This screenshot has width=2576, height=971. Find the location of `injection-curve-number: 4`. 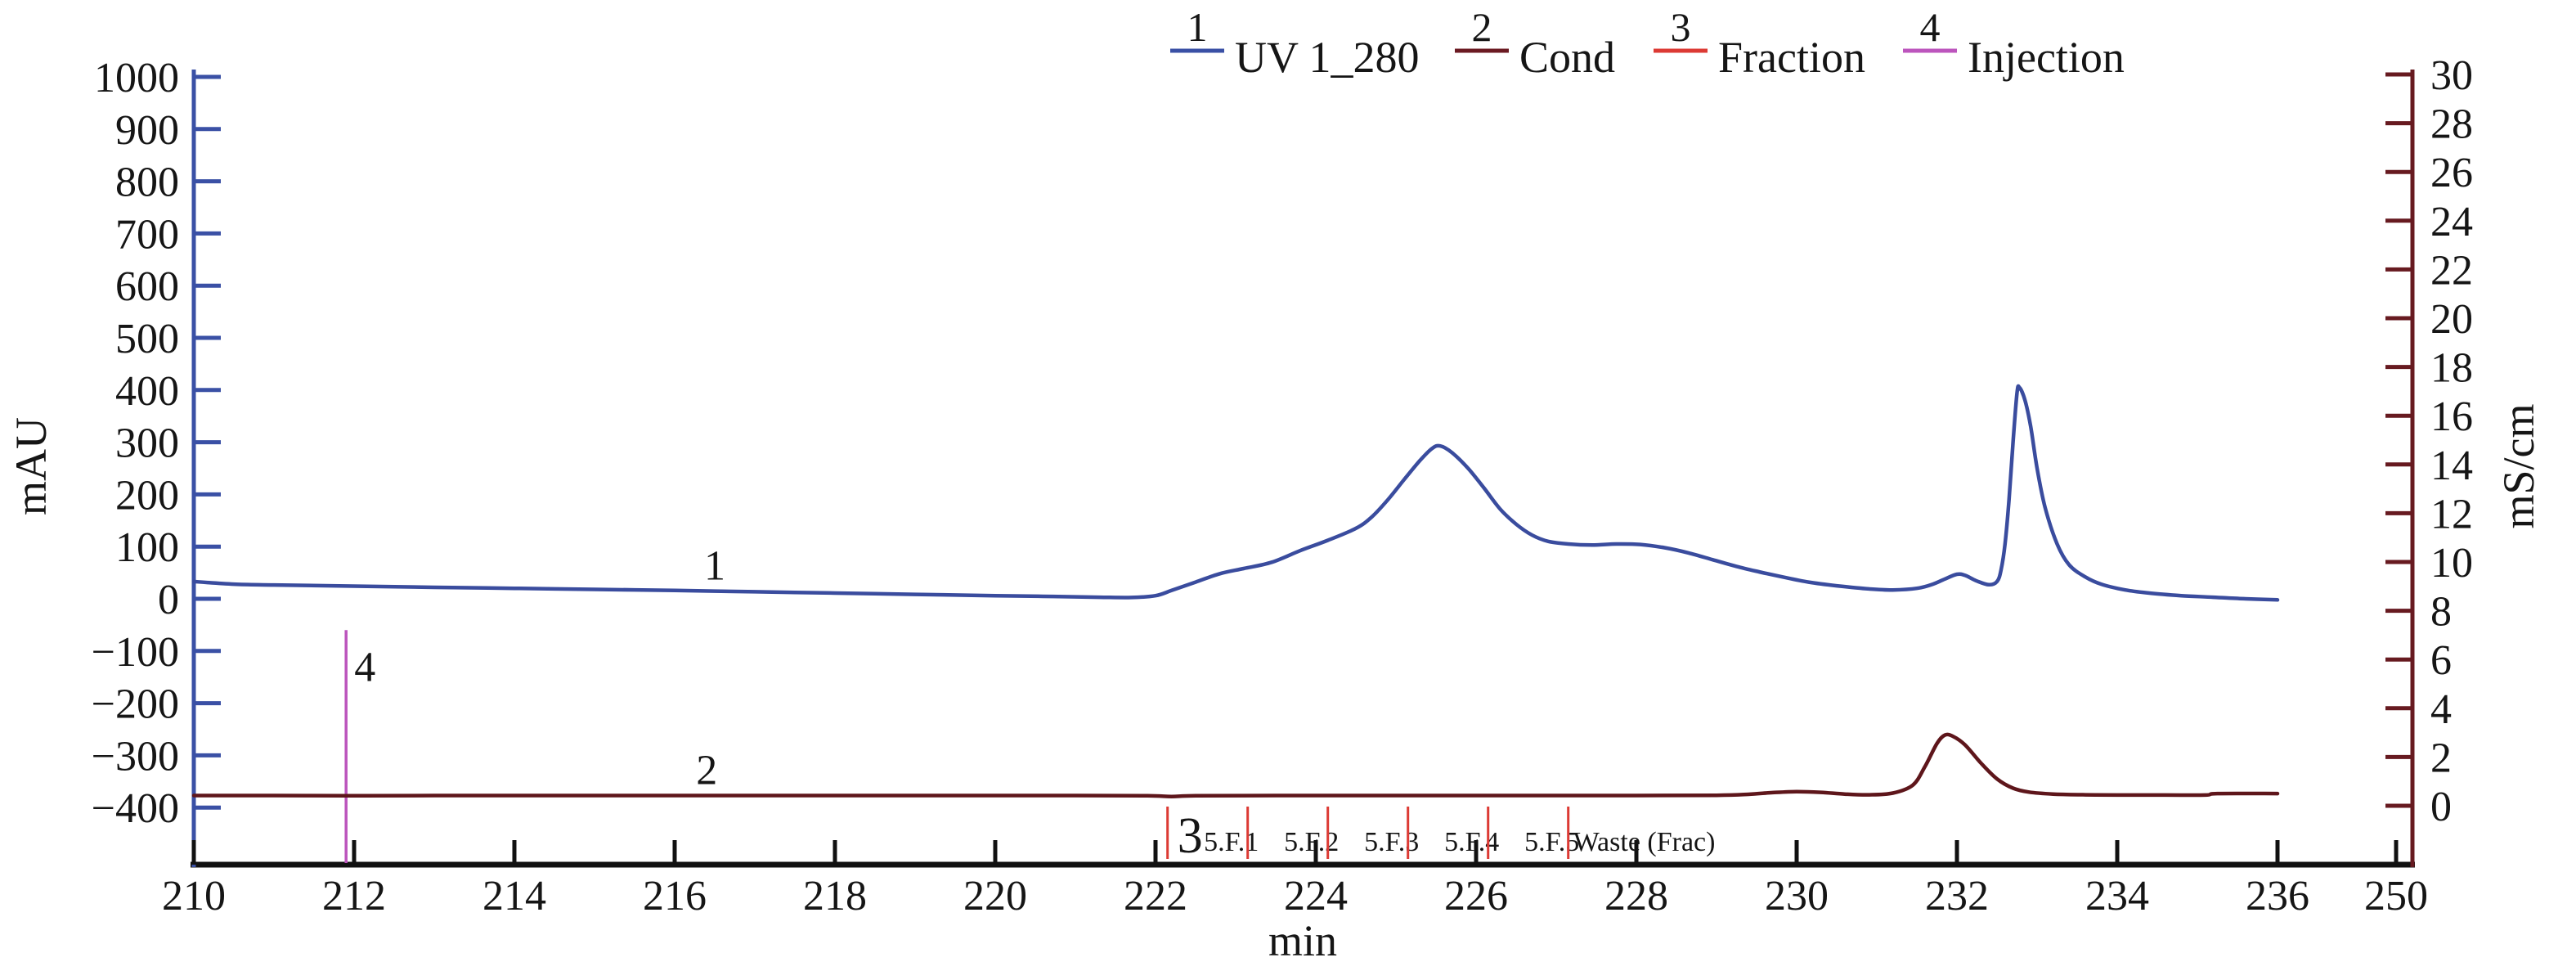

injection-curve-number: 4 is located at coordinates (365, 667).